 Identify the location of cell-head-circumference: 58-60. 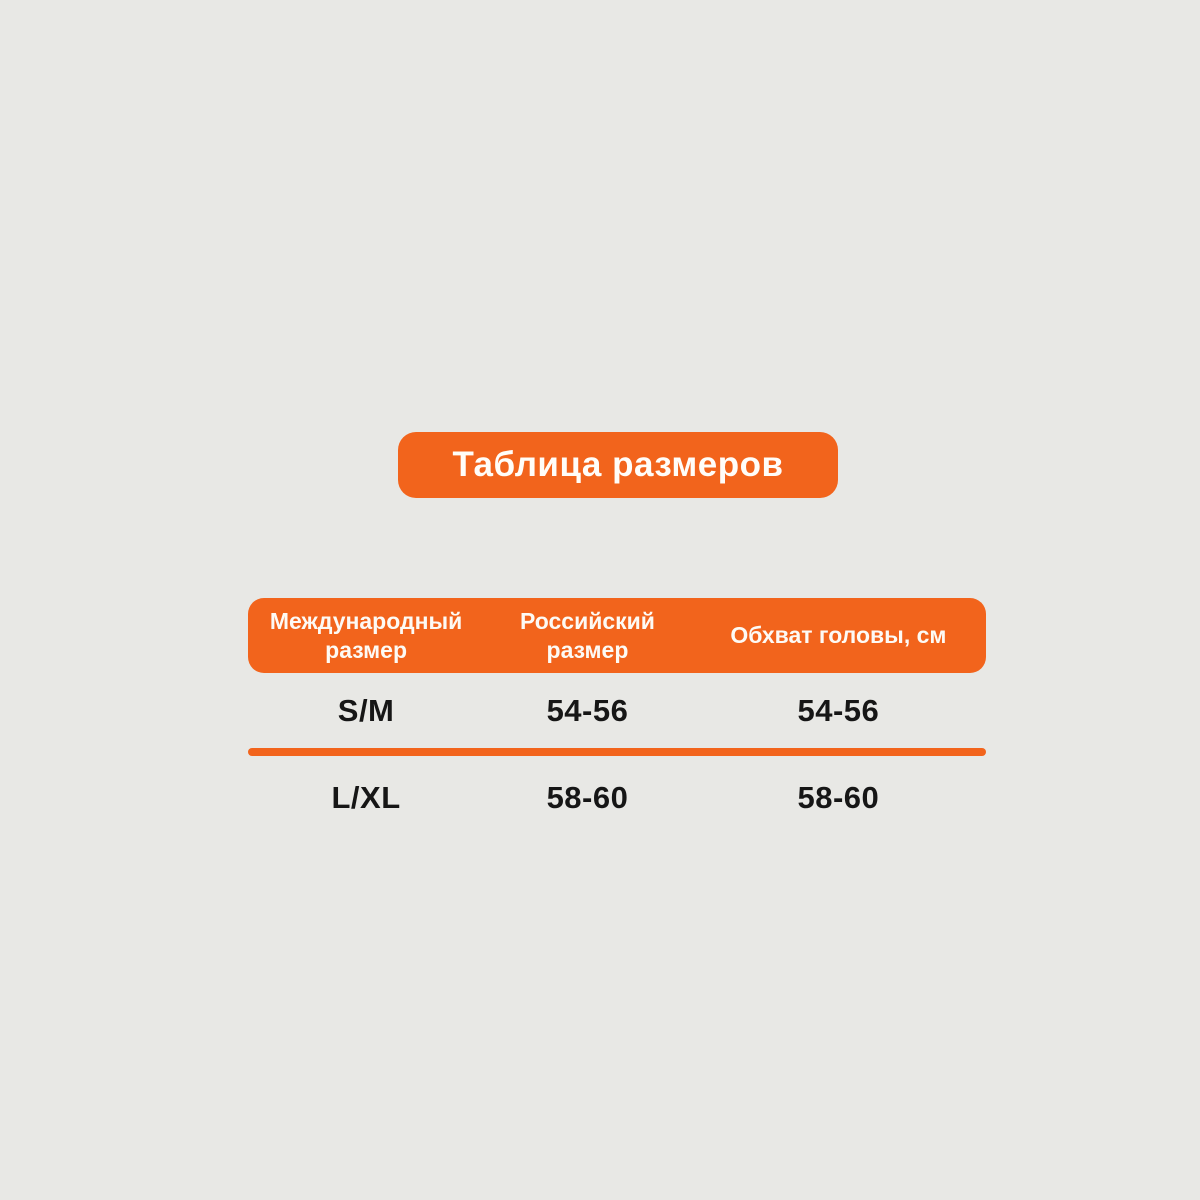
(838, 797).